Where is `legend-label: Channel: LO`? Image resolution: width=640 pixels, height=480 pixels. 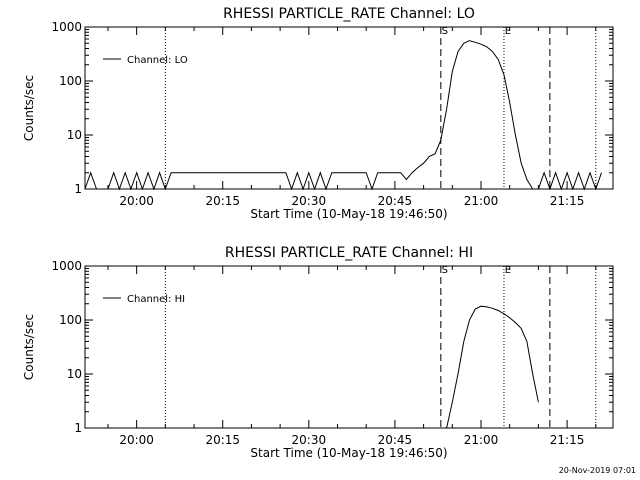
legend-label: Channel: LO is located at coordinates (157, 60).